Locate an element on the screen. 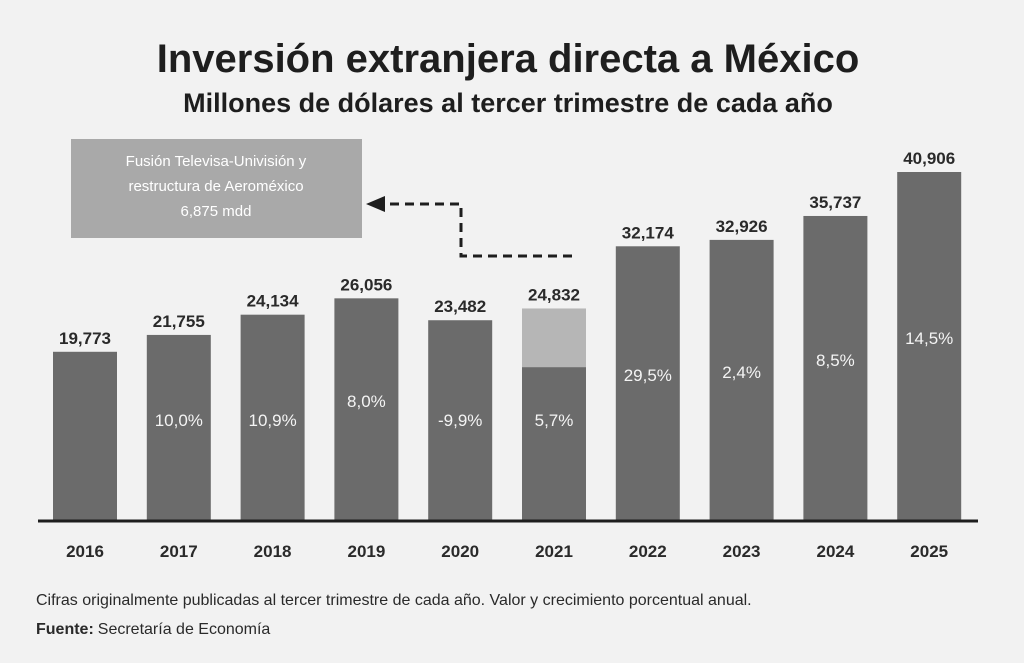  growth-label-2024: 8,5% is located at coordinates (835, 360).